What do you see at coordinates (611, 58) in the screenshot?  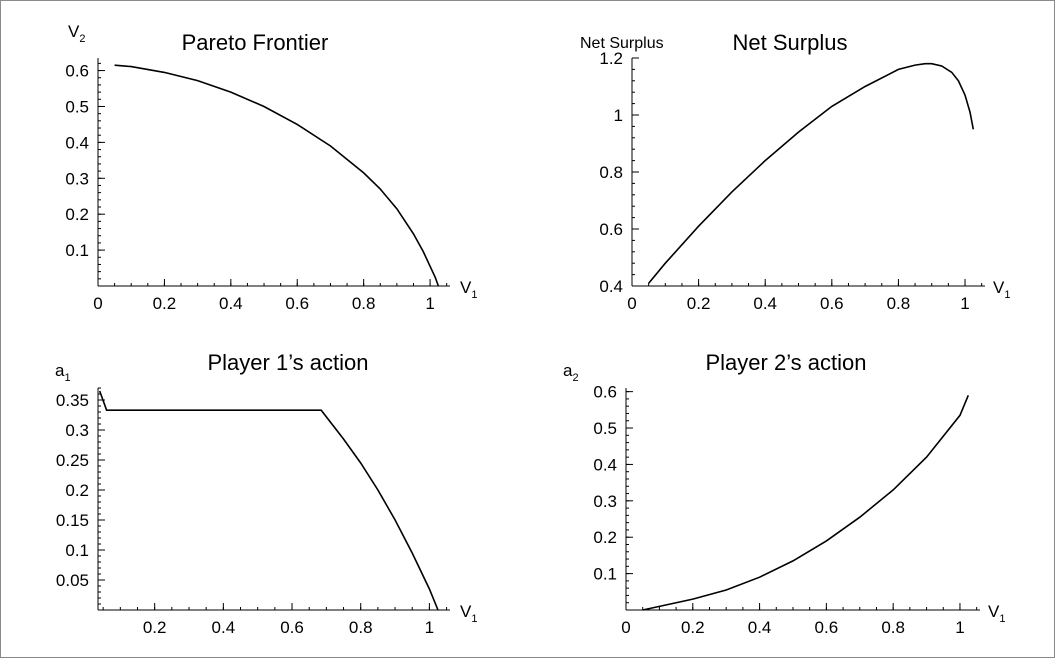 I see `y-tick-label: 1.2` at bounding box center [611, 58].